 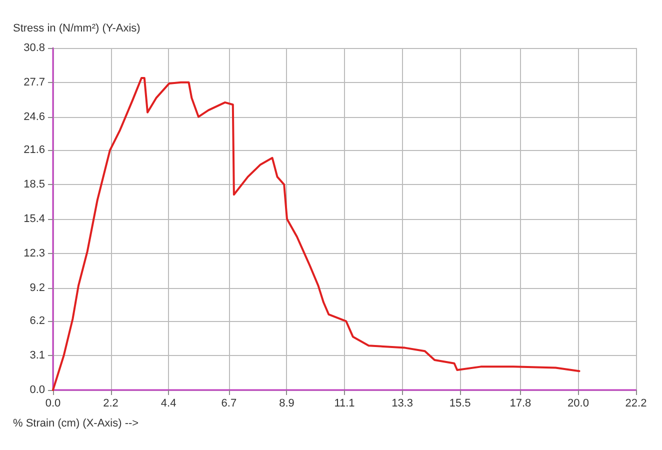 I want to click on x-axis-title: % Strain (cm) (X-Axis) -->, so click(x=76, y=424).